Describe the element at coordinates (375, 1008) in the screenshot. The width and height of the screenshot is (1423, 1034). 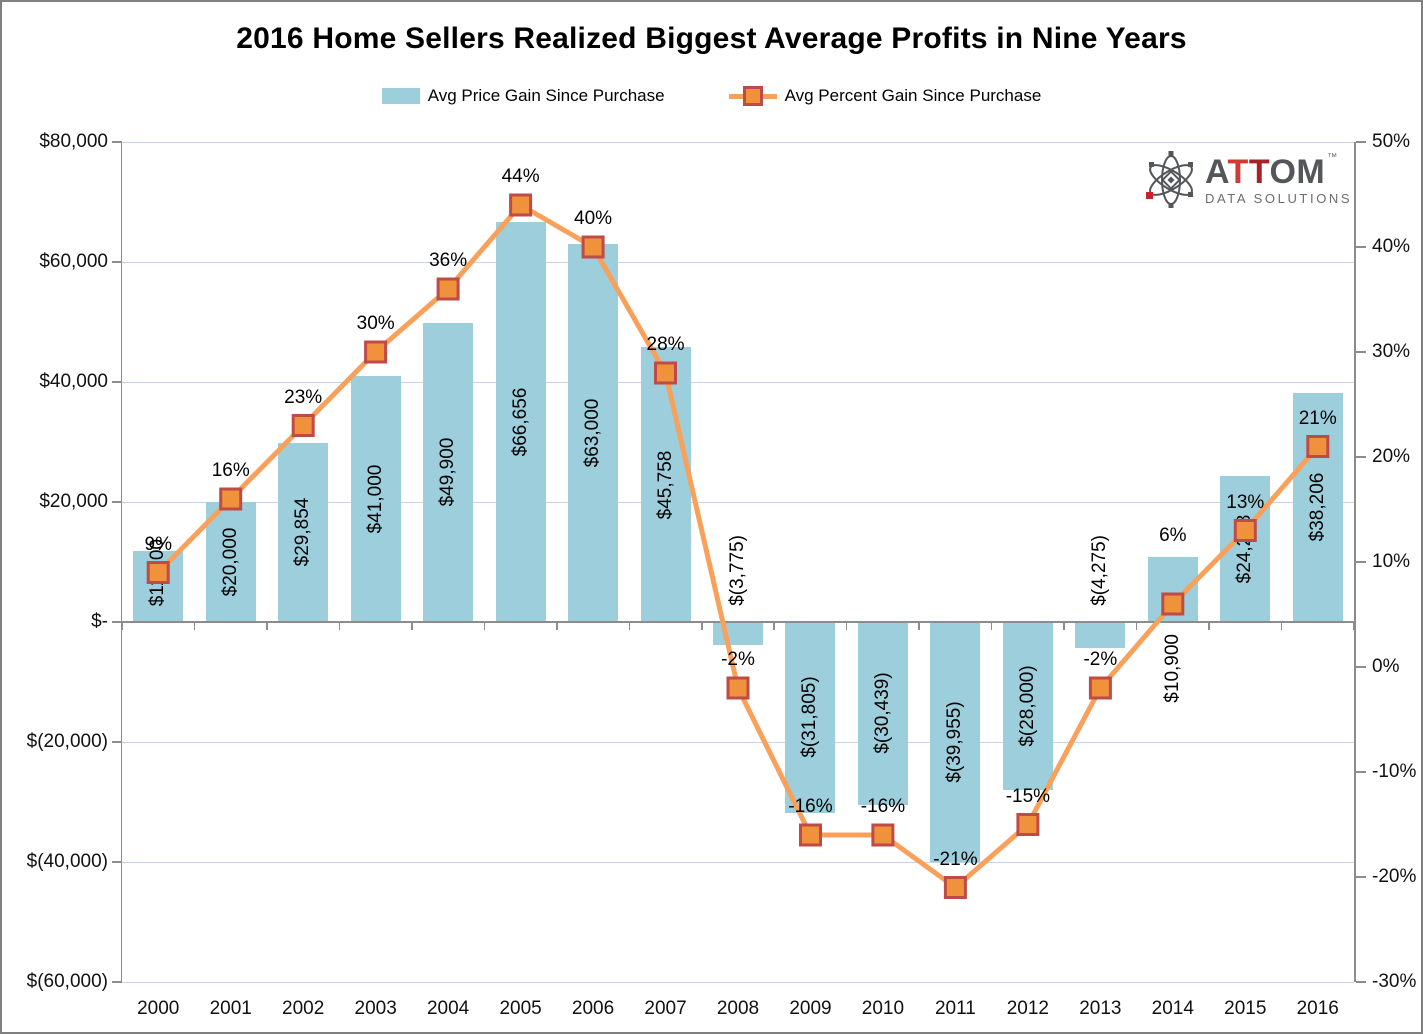
I see `year-label: 2003` at that location.